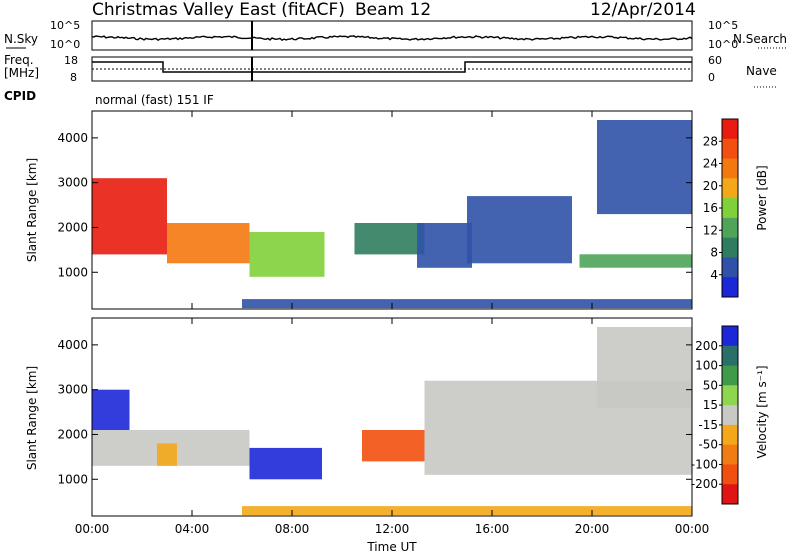  I want to click on colorbar-tick-label: 8, so click(714, 253).